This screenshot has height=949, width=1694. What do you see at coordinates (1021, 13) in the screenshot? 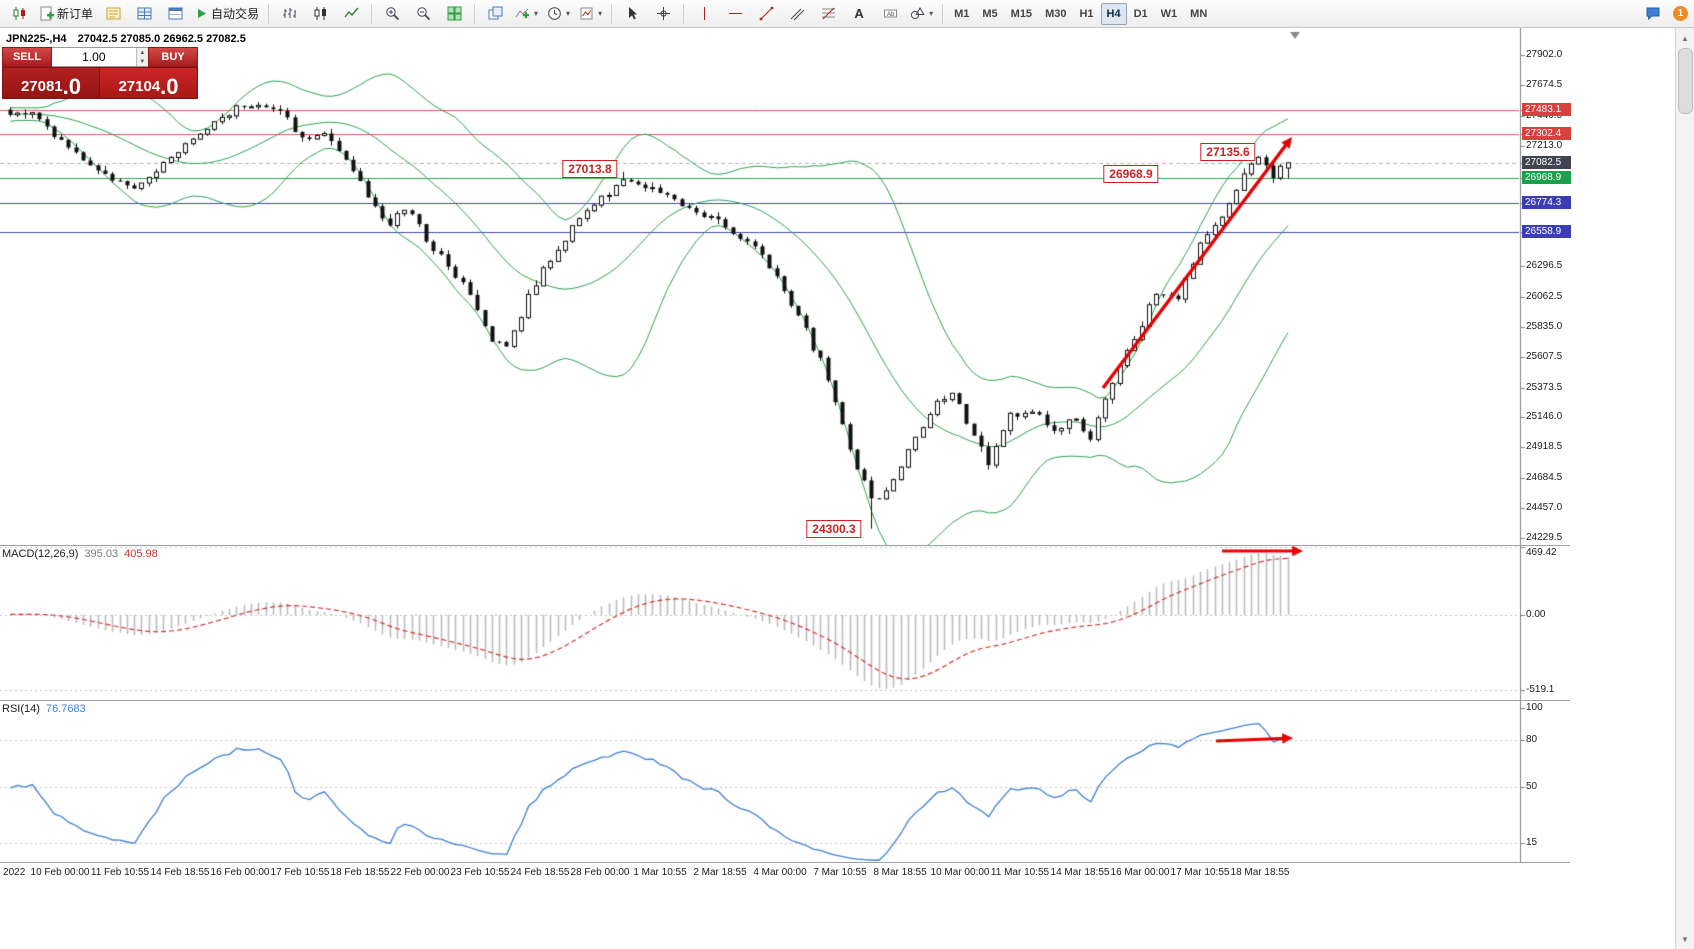
I see `timeframe-button-m15: M15` at bounding box center [1021, 13].